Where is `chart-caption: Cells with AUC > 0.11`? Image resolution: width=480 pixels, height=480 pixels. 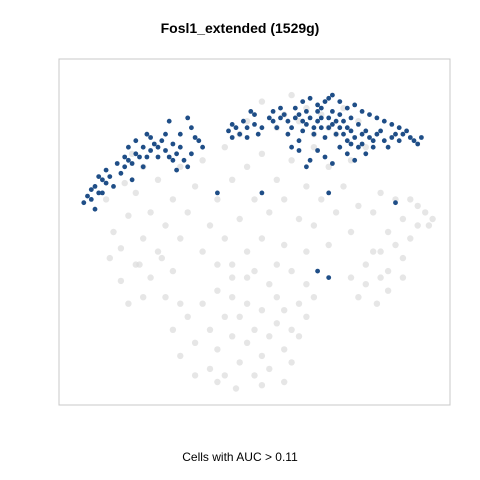 chart-caption: Cells with AUC > 0.11 is located at coordinates (240, 457).